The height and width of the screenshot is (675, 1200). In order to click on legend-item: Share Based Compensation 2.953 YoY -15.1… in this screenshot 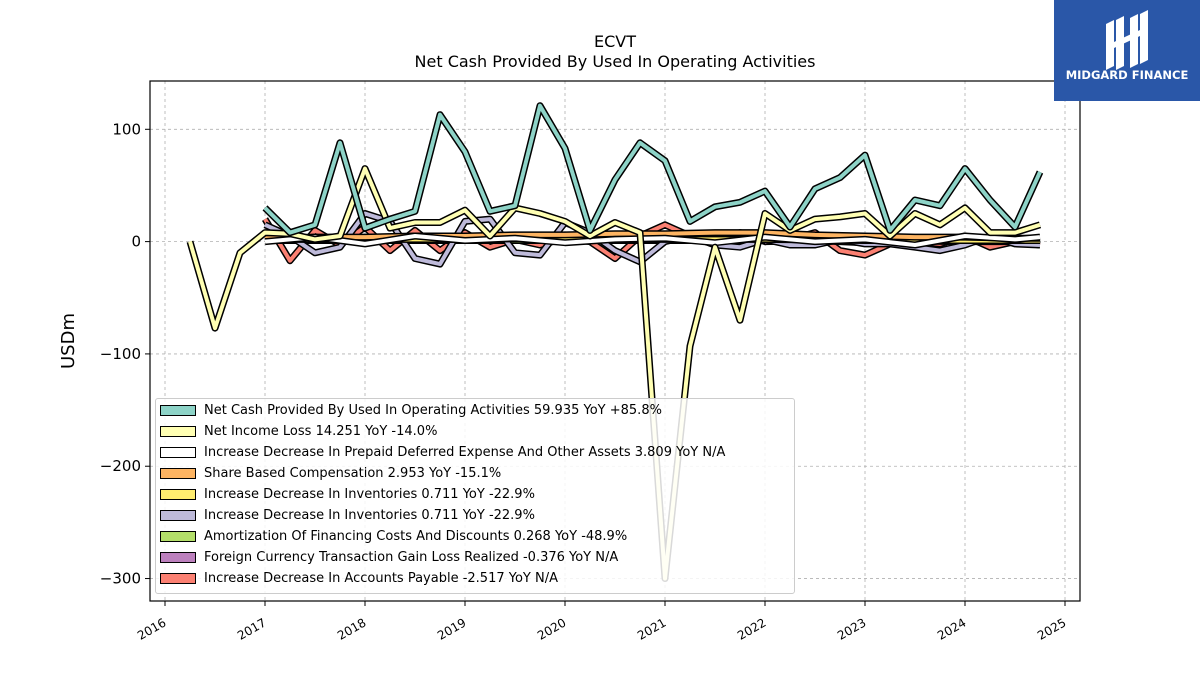, I will do `click(330, 473)`.